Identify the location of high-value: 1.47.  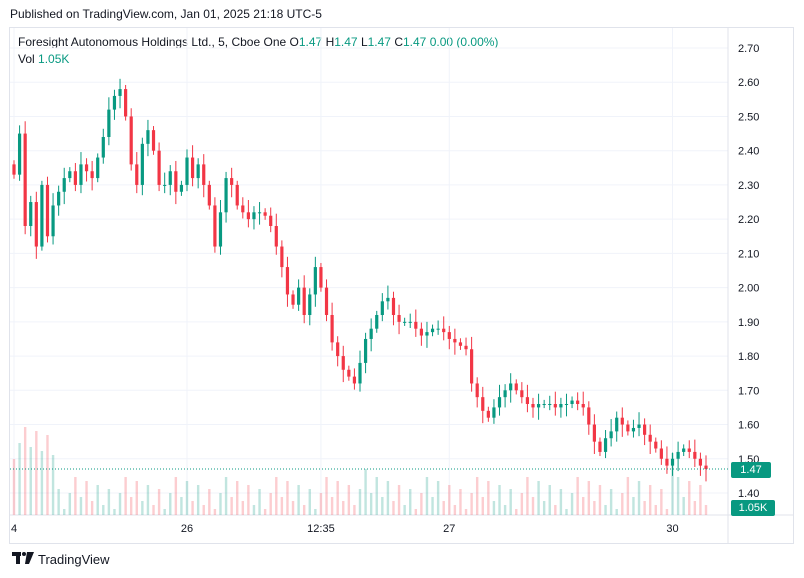
(346, 42).